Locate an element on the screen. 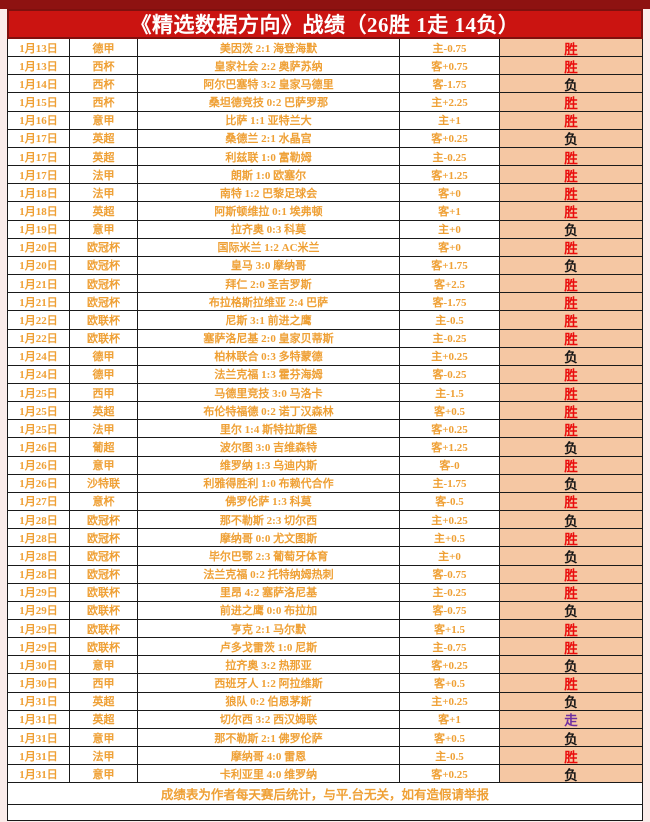 The image size is (650, 822). league-cell: 意甲 is located at coordinates (104, 737).